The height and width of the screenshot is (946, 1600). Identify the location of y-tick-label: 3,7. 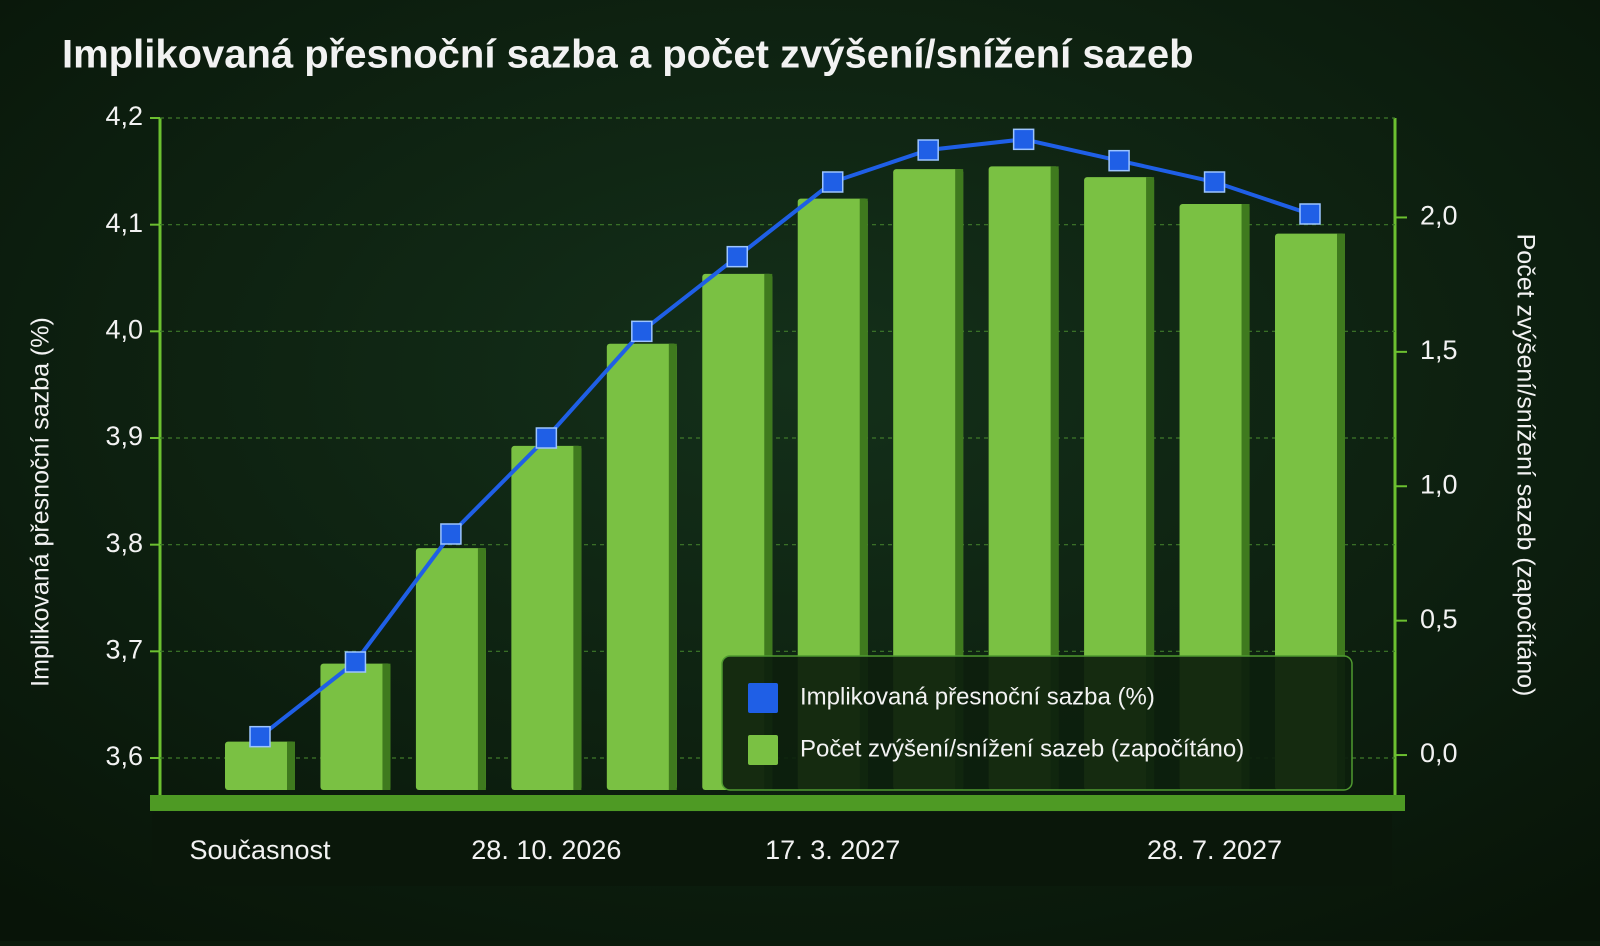
(124, 649).